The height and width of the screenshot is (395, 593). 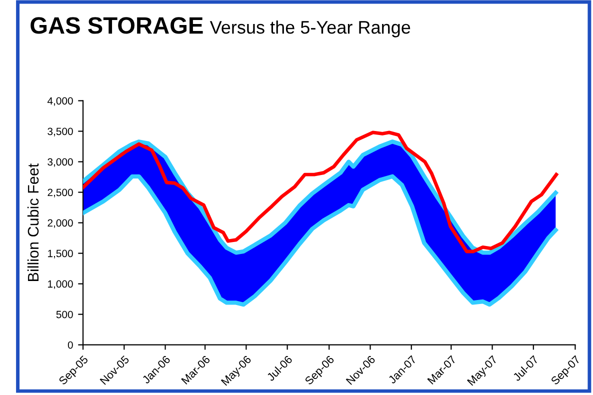 I want to click on y-tick-label: 2,000, so click(x=60, y=223).